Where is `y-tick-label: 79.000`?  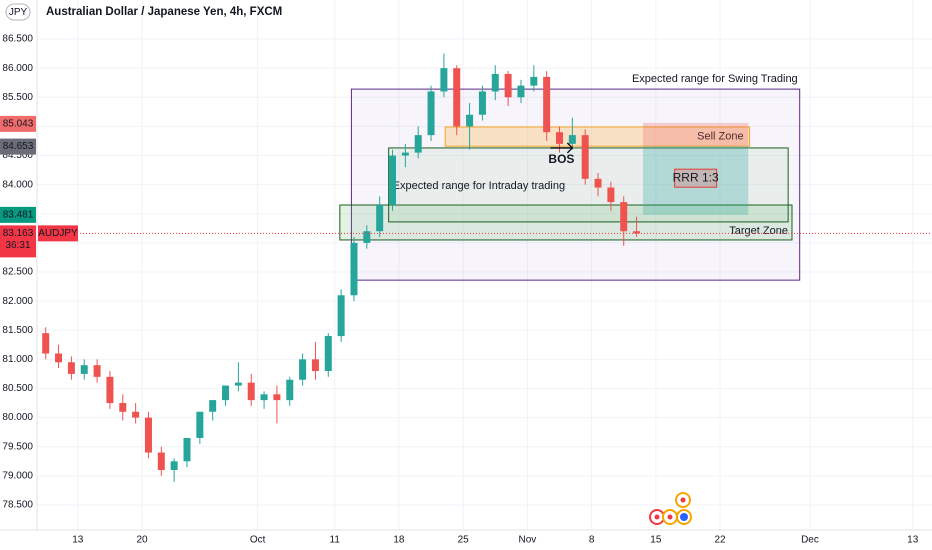 y-tick-label: 79.000 is located at coordinates (17, 475).